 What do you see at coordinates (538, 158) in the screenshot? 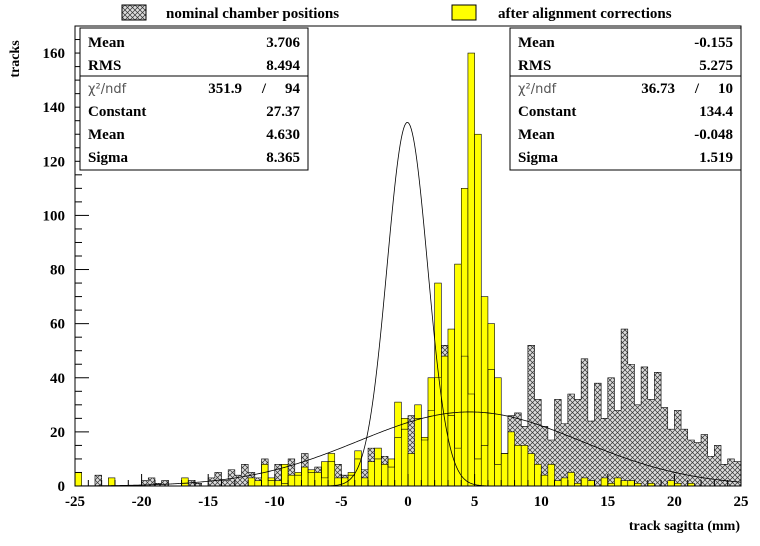
I see `stat-label: Sigma` at bounding box center [538, 158].